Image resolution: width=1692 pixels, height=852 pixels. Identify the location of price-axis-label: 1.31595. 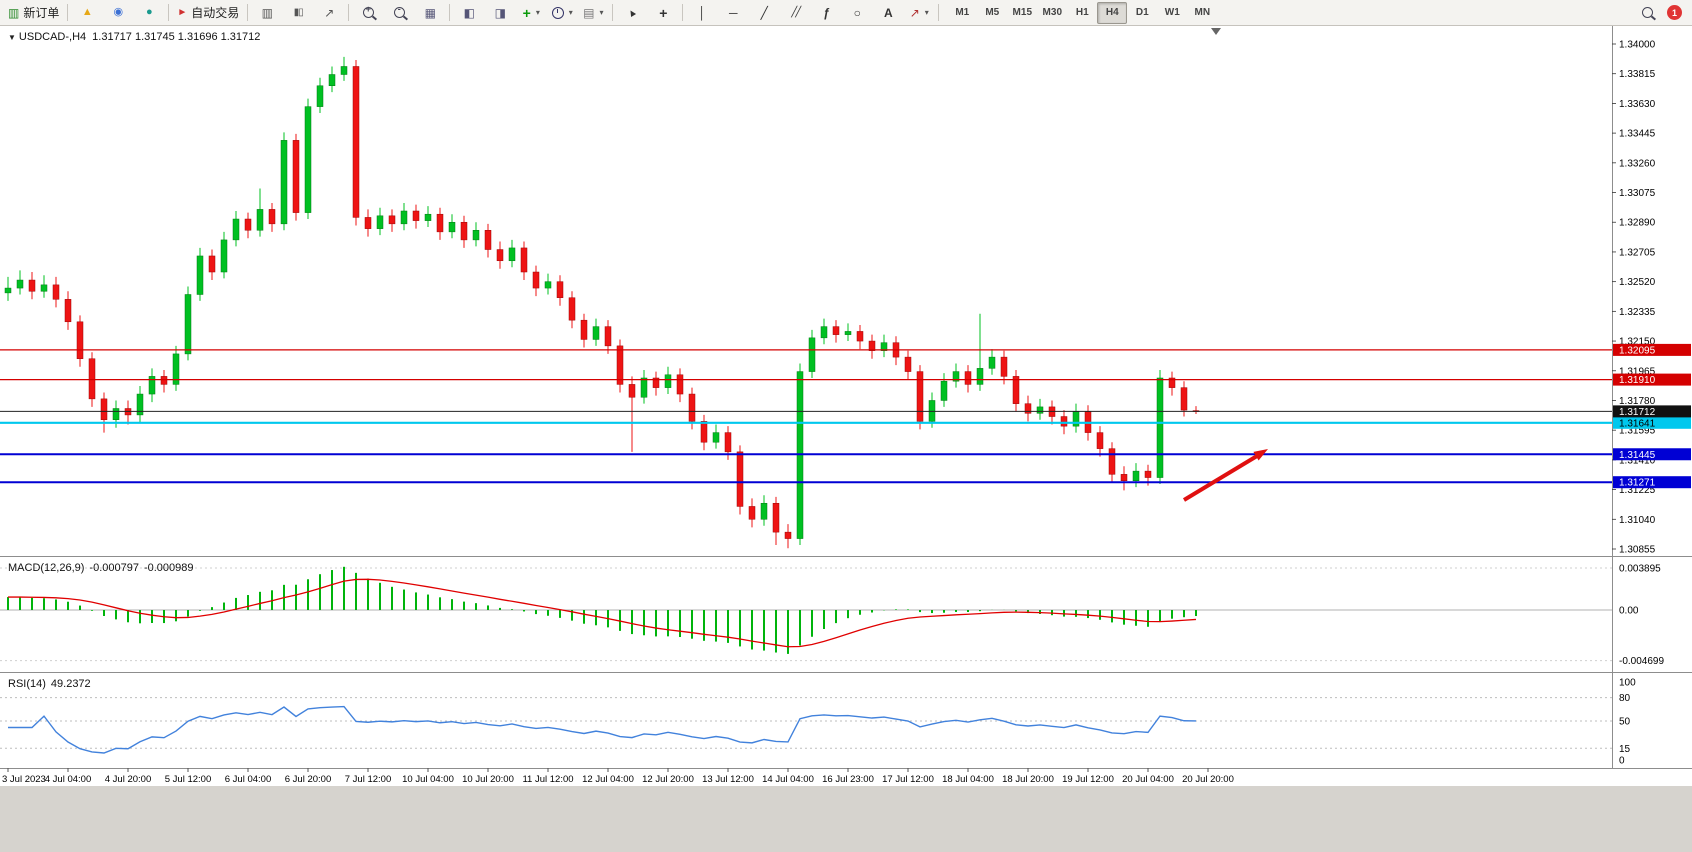
(1637, 431).